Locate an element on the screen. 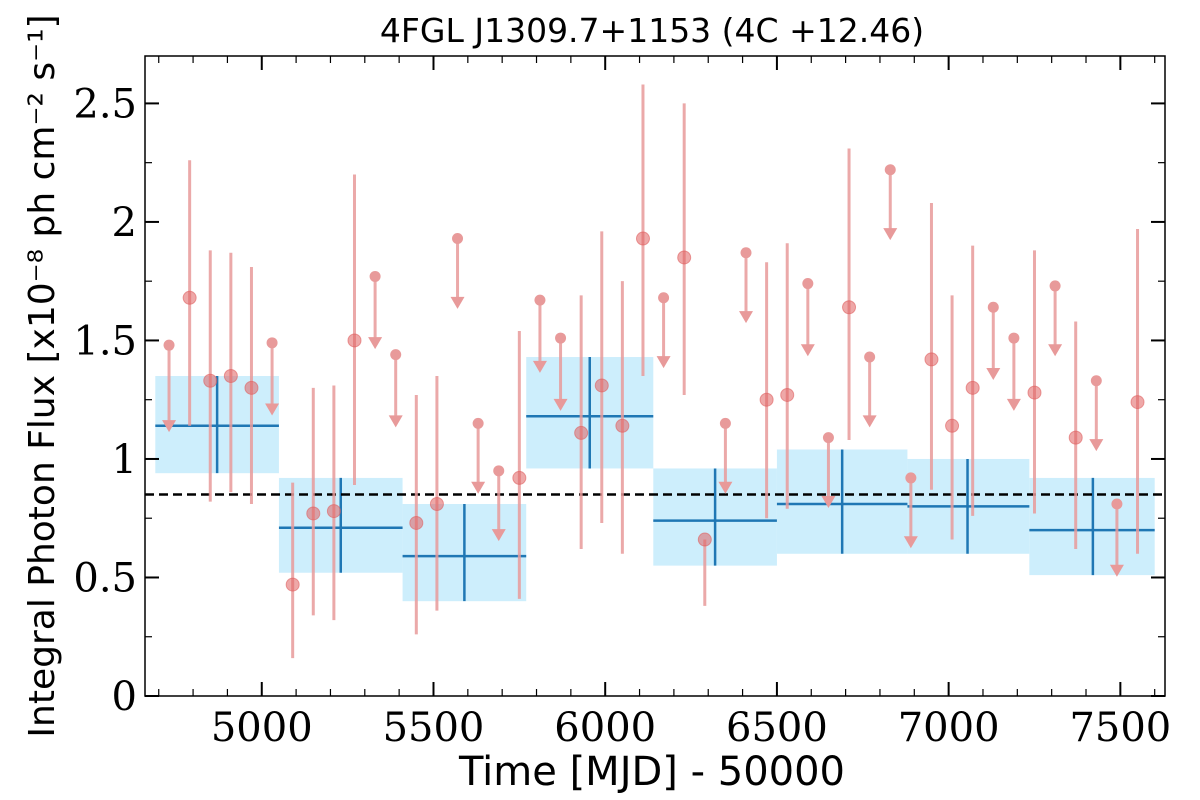  y-tick-label: 0 is located at coordinates (124, 697).